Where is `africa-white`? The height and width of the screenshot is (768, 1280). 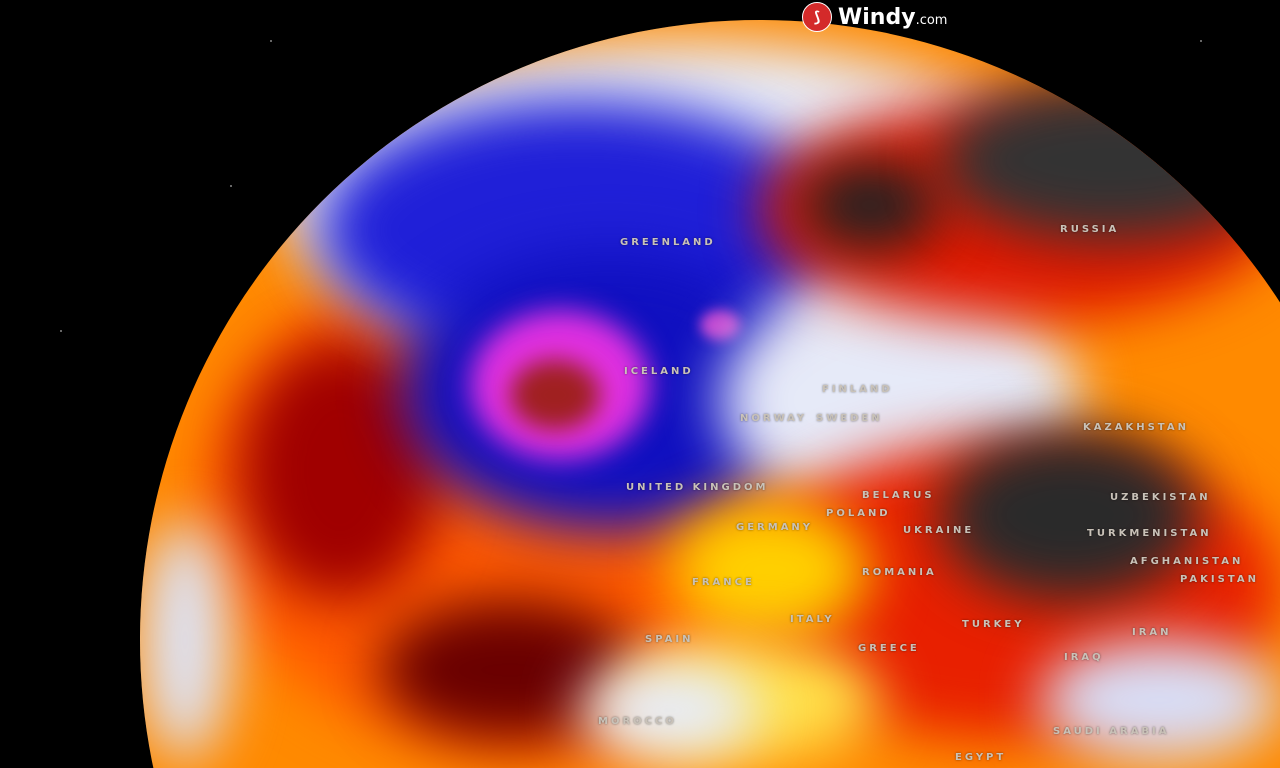 africa-white is located at coordinates (670, 710).